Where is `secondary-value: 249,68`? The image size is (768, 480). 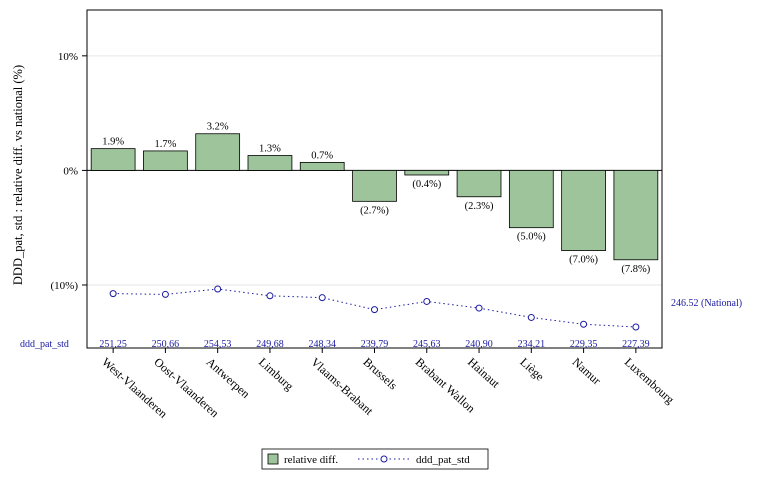 secondary-value: 249,68 is located at coordinates (270, 344).